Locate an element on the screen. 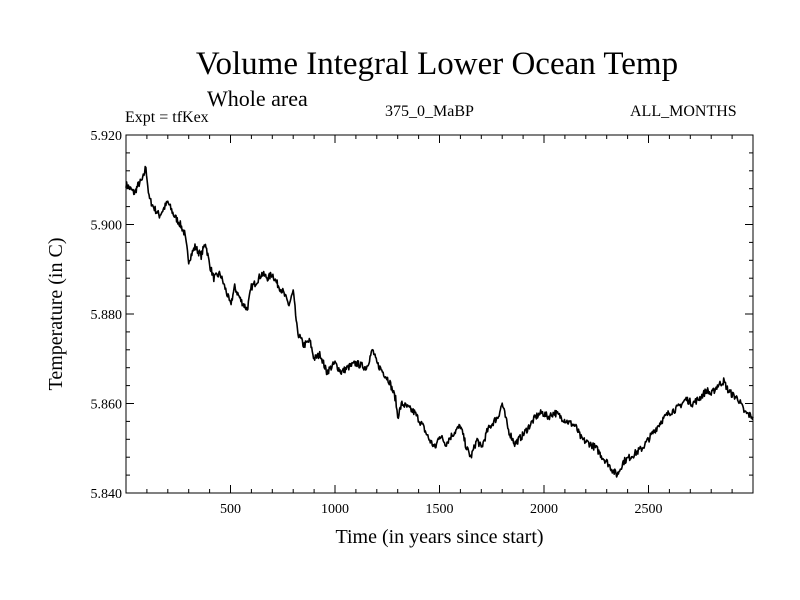  x-tick-label: 1500 is located at coordinates (440, 509).